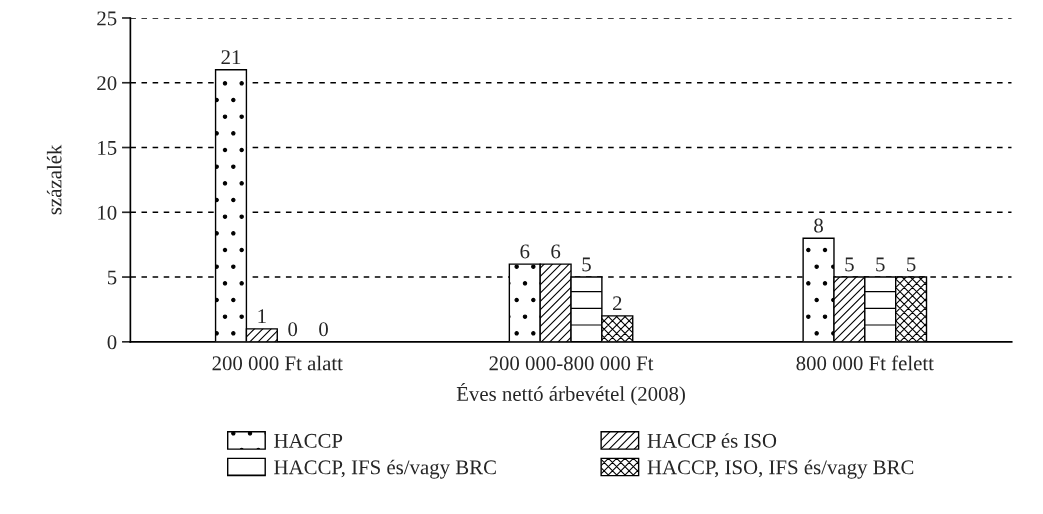 The image size is (1043, 514). What do you see at coordinates (571, 363) in the screenshot?
I see `x-tick-label: 200 000-800 000 Ft` at bounding box center [571, 363].